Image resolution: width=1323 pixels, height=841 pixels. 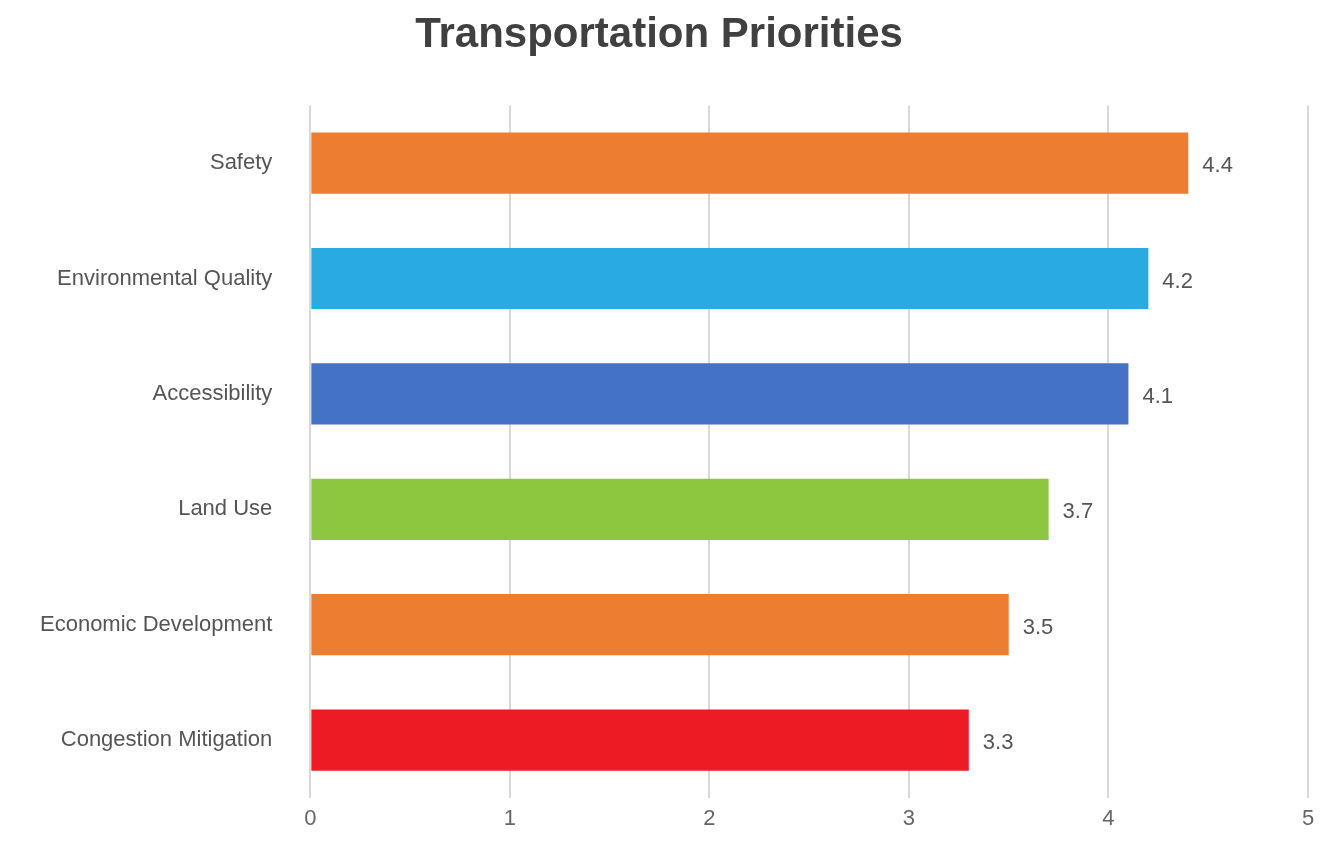 I want to click on data-label: 3.5, so click(x=1038, y=626).